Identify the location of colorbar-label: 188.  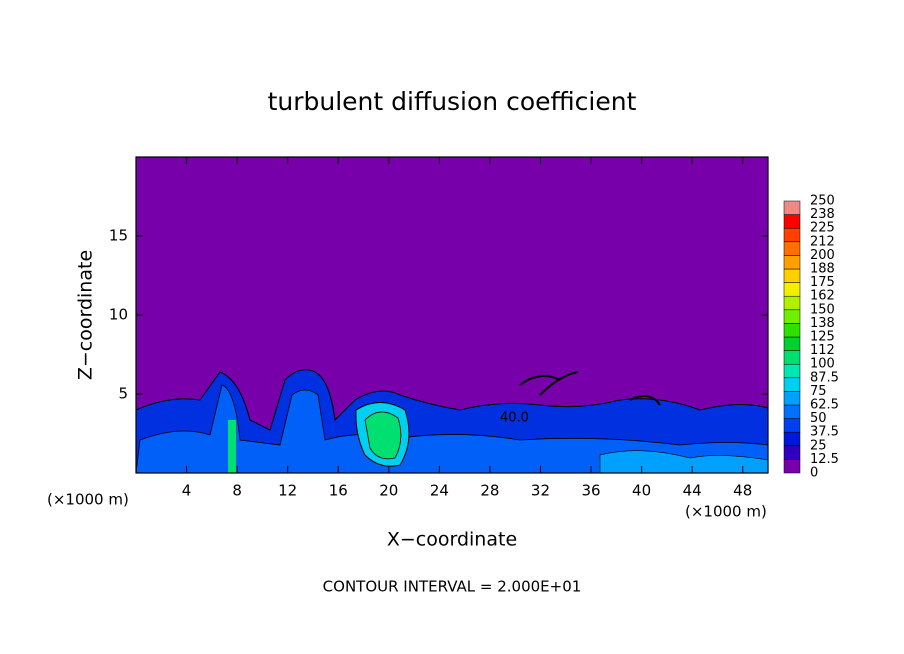
(822, 269).